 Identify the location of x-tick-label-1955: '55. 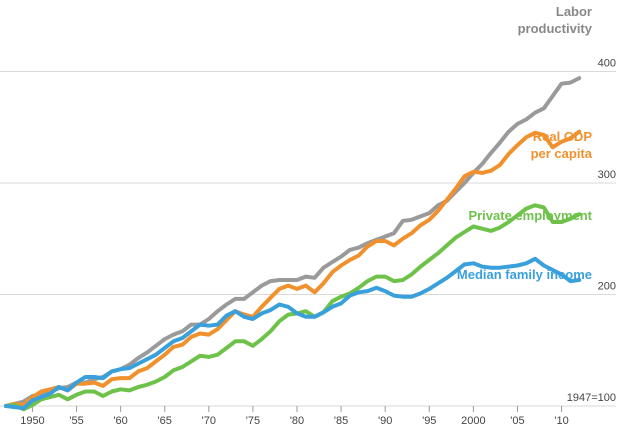
(76, 421).